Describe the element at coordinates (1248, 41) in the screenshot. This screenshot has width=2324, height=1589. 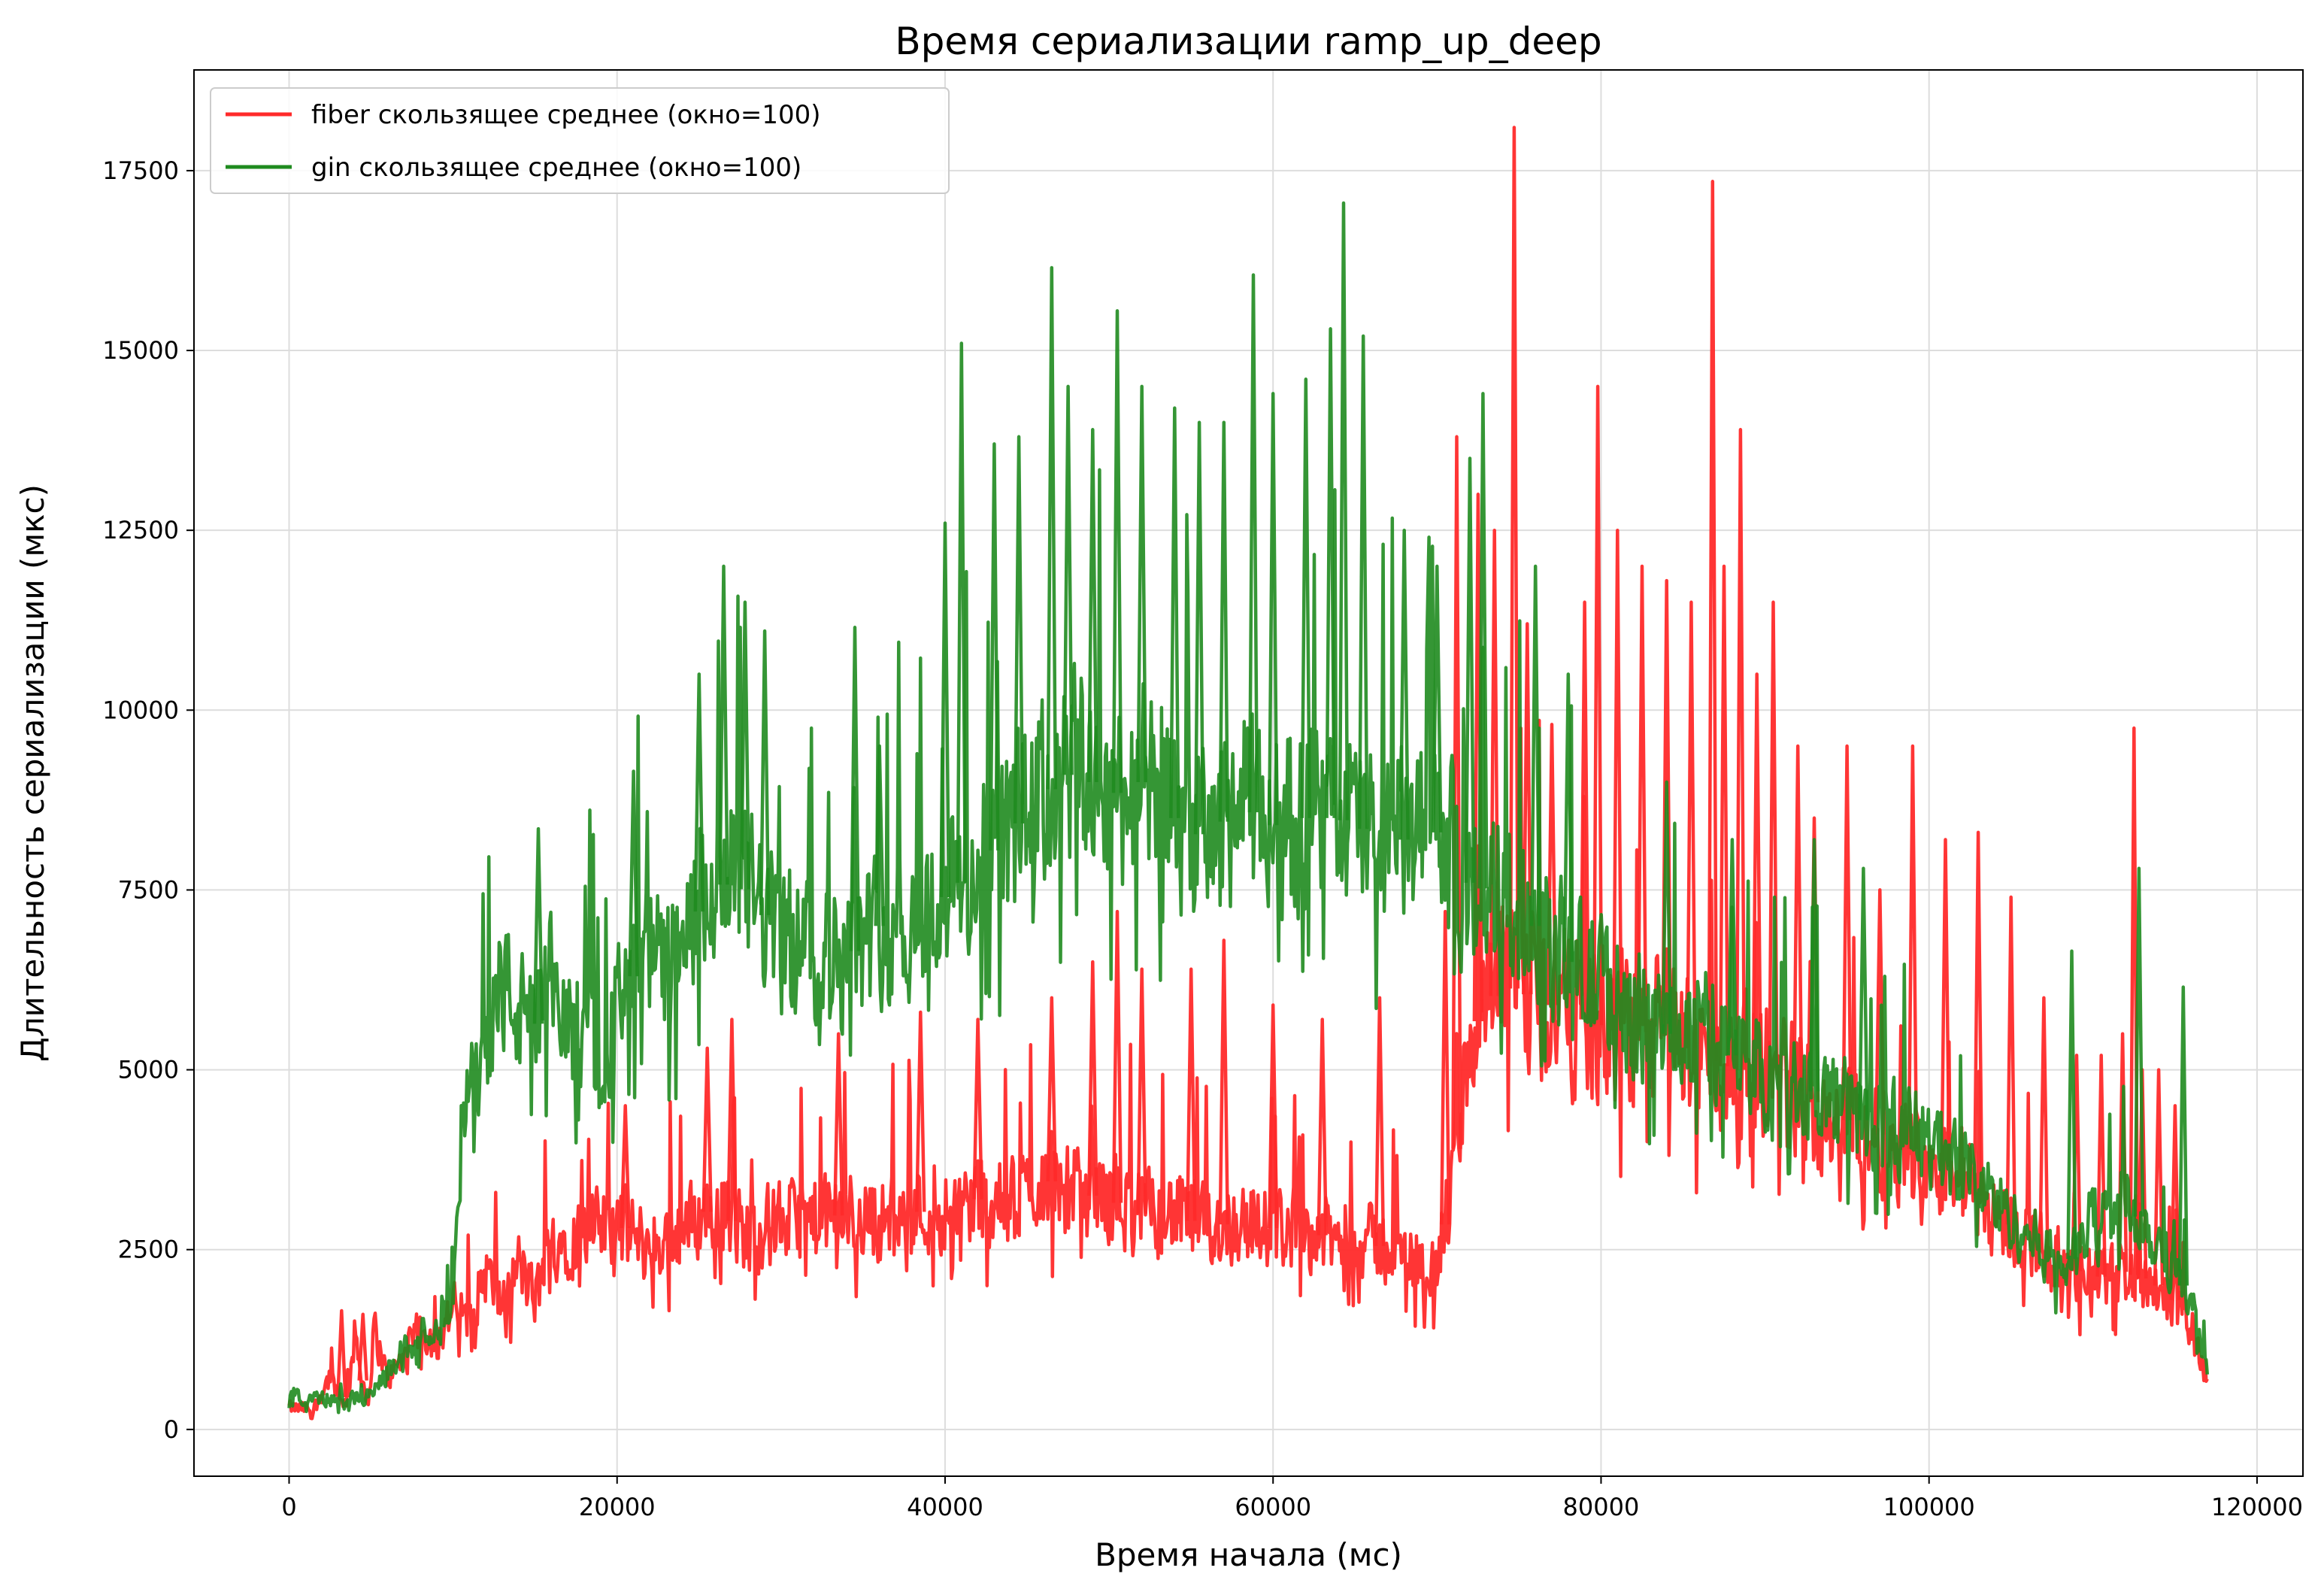
I see `chart-title: Время сериализации ramp_up_deep` at that location.